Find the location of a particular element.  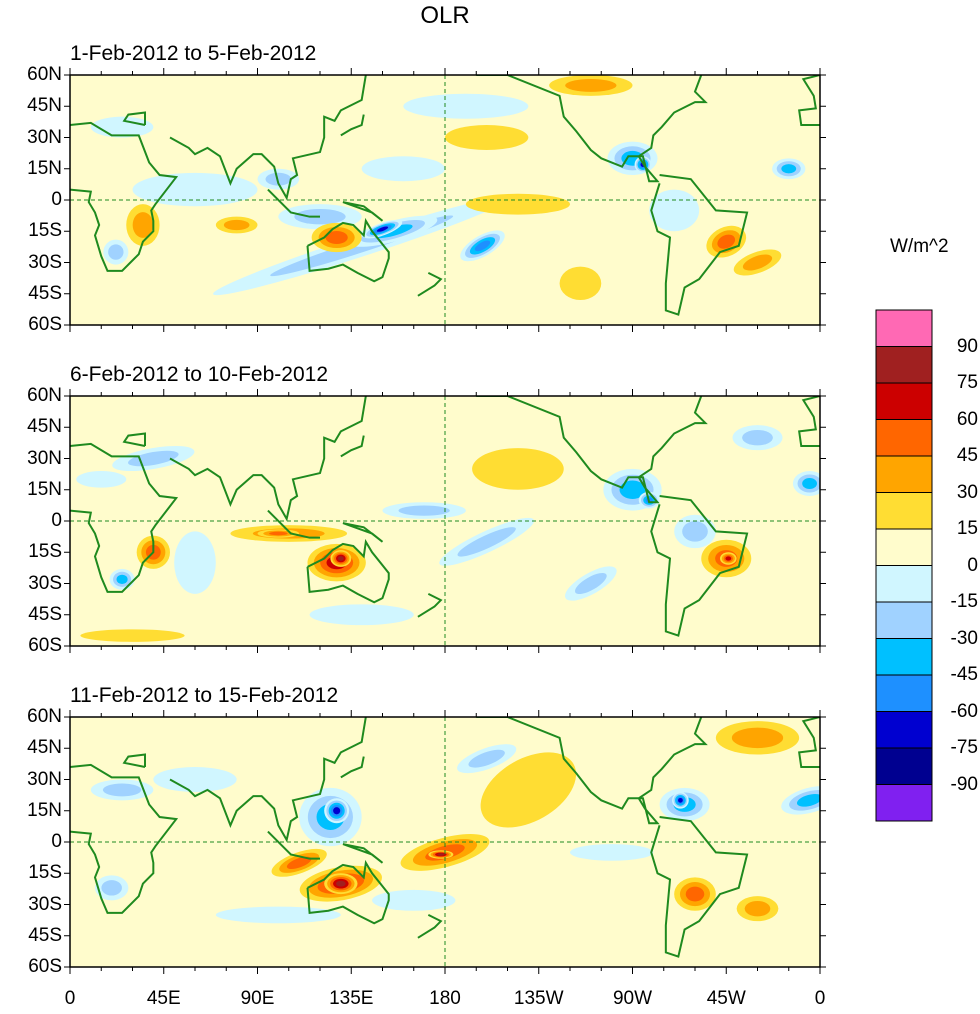

lat-tick-label: 15N is located at coordinates (44, 489).